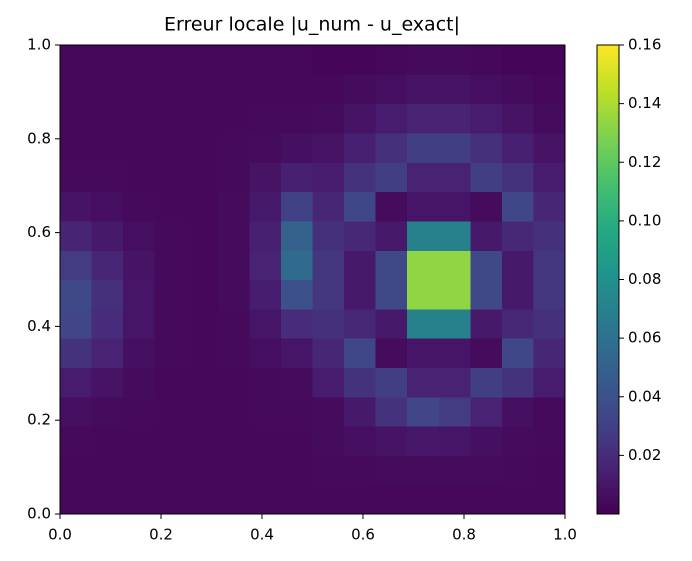 The image size is (692, 561). I want to click on colorbar-tick-label: 0.10, so click(644, 220).